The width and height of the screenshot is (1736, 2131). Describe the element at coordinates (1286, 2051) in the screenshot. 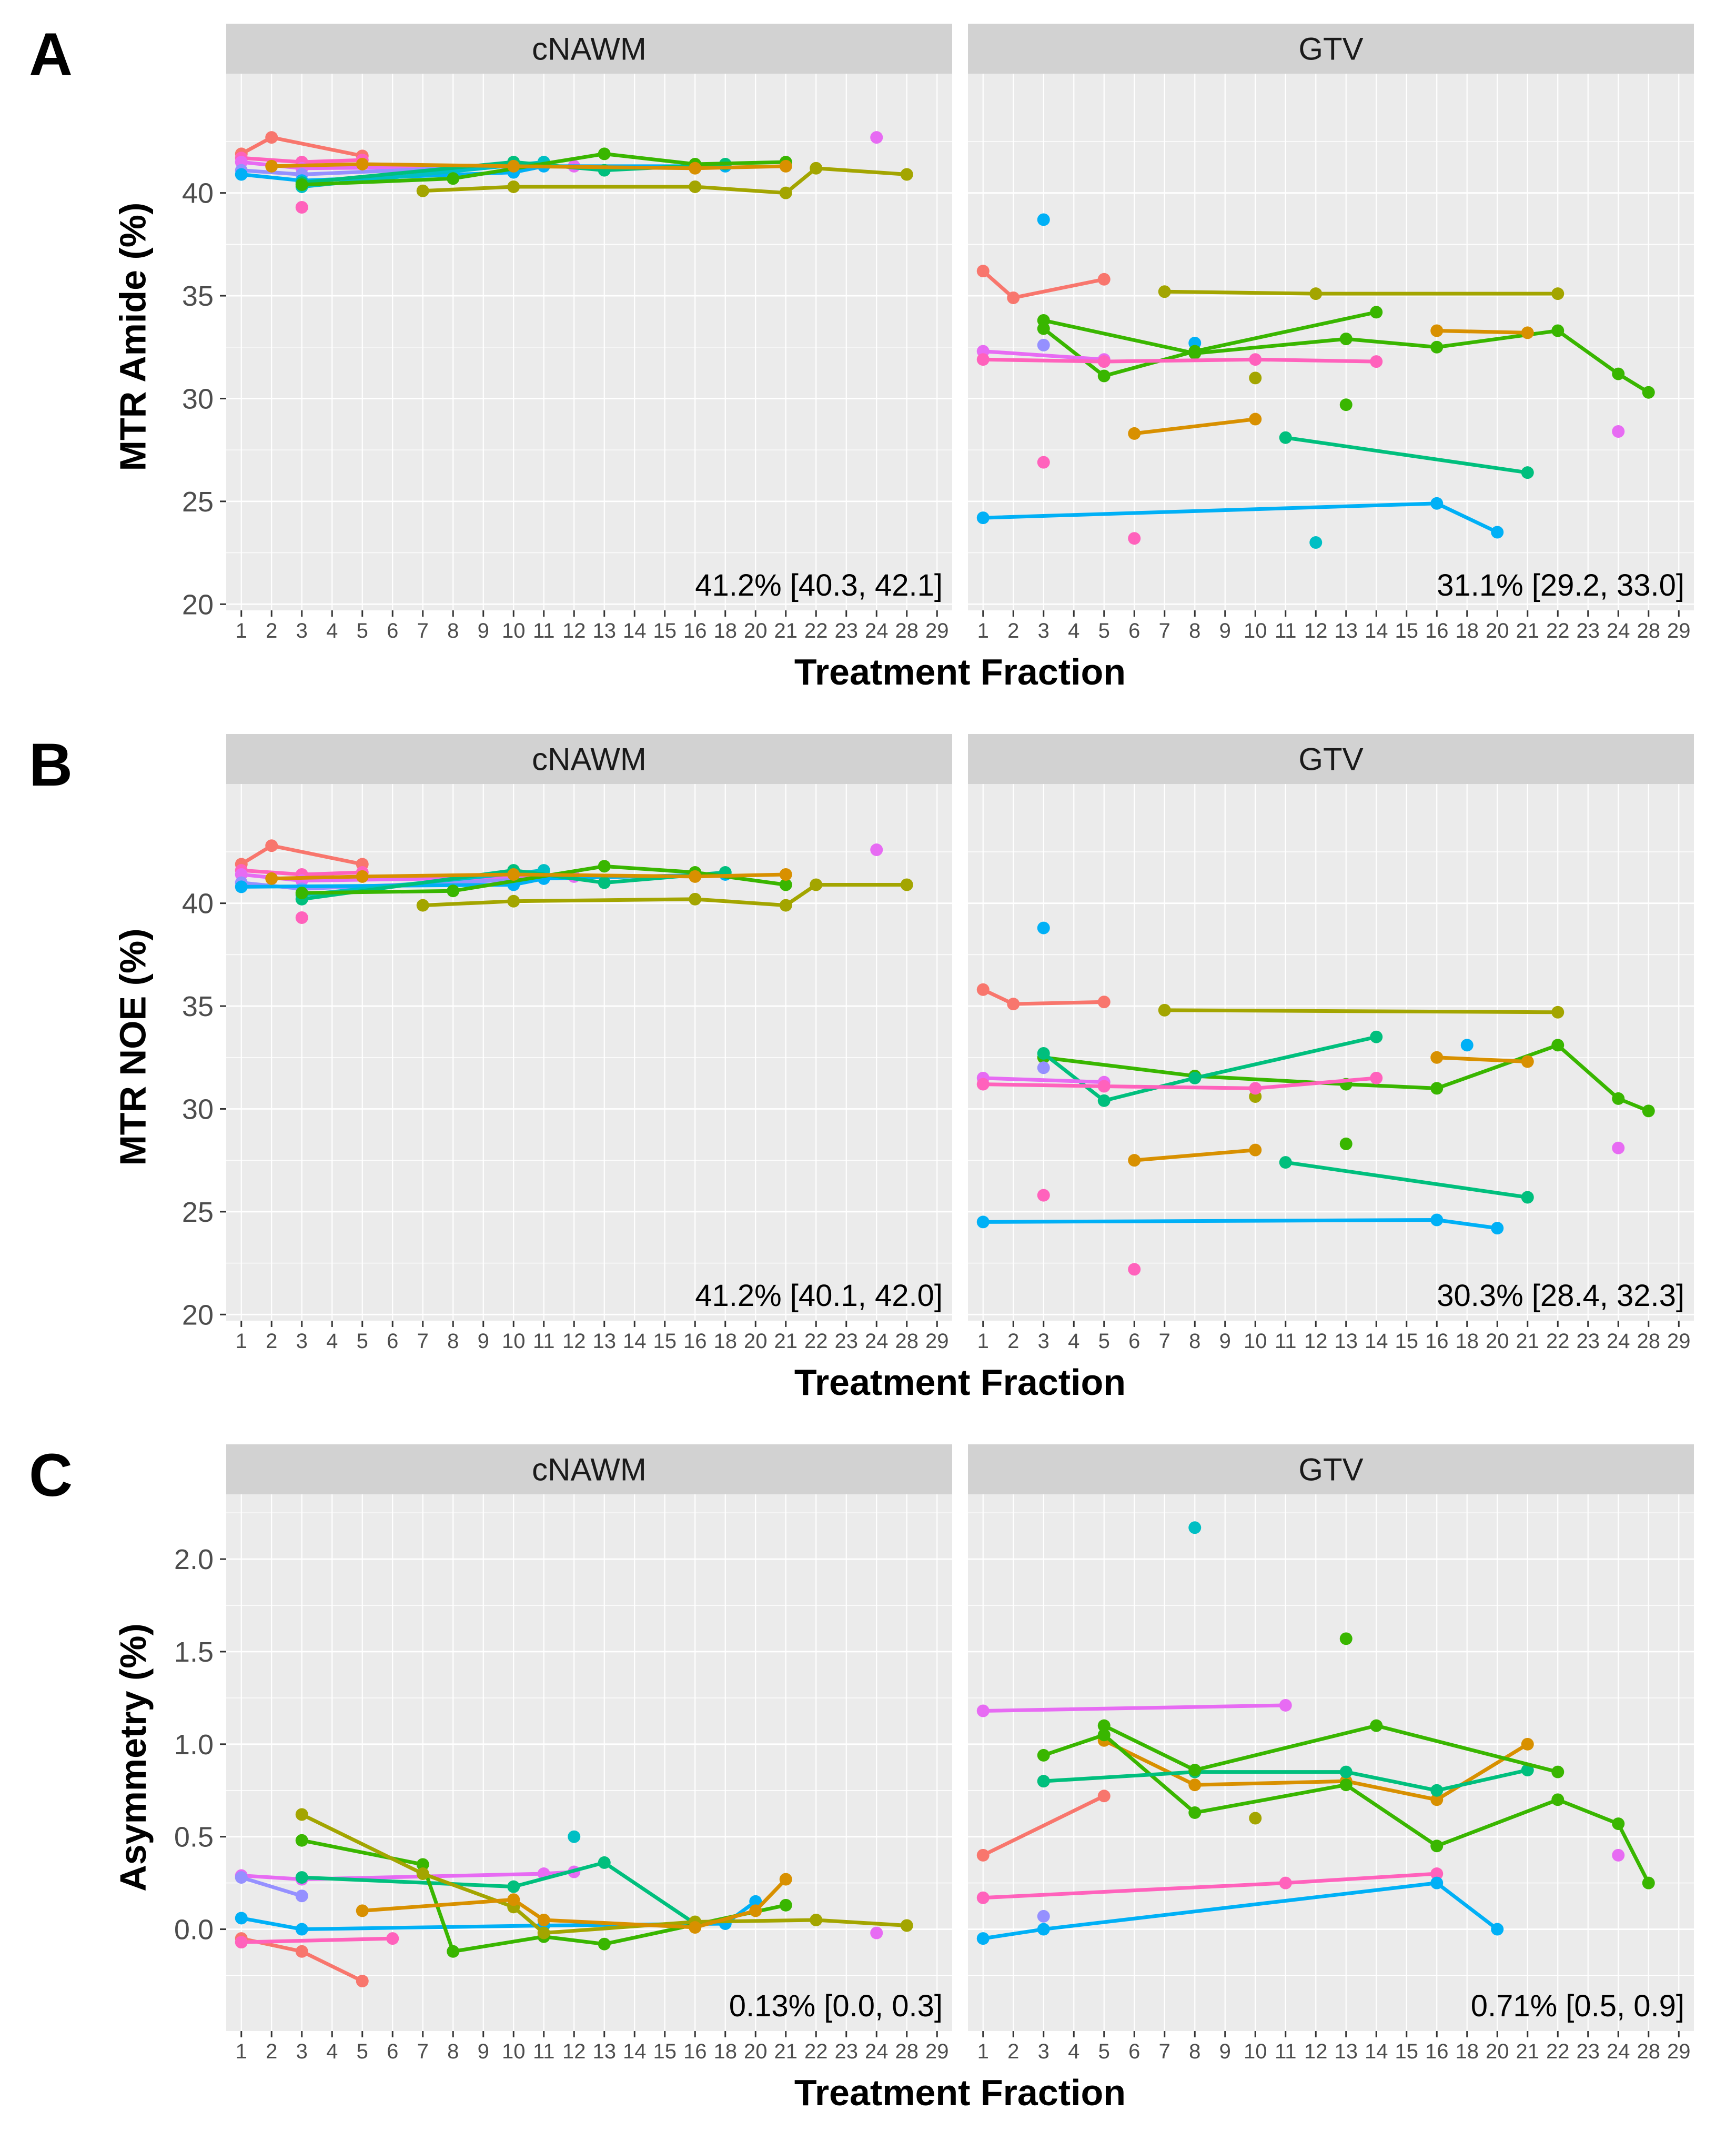

I see `x-tick-label: 11` at that location.